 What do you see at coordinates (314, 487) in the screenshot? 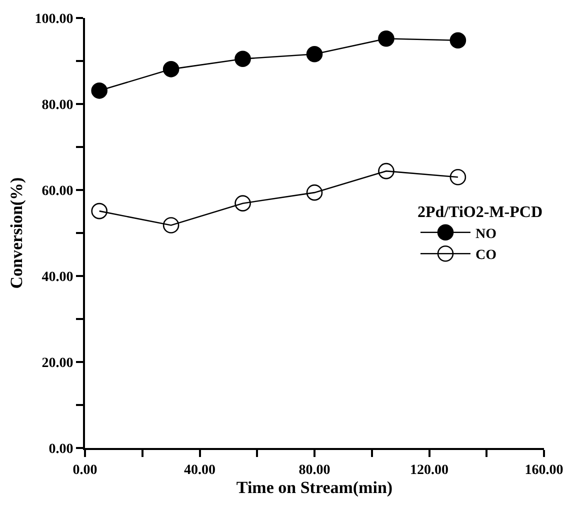
I see `x-axis-title: Time on Stream(min)` at bounding box center [314, 487].